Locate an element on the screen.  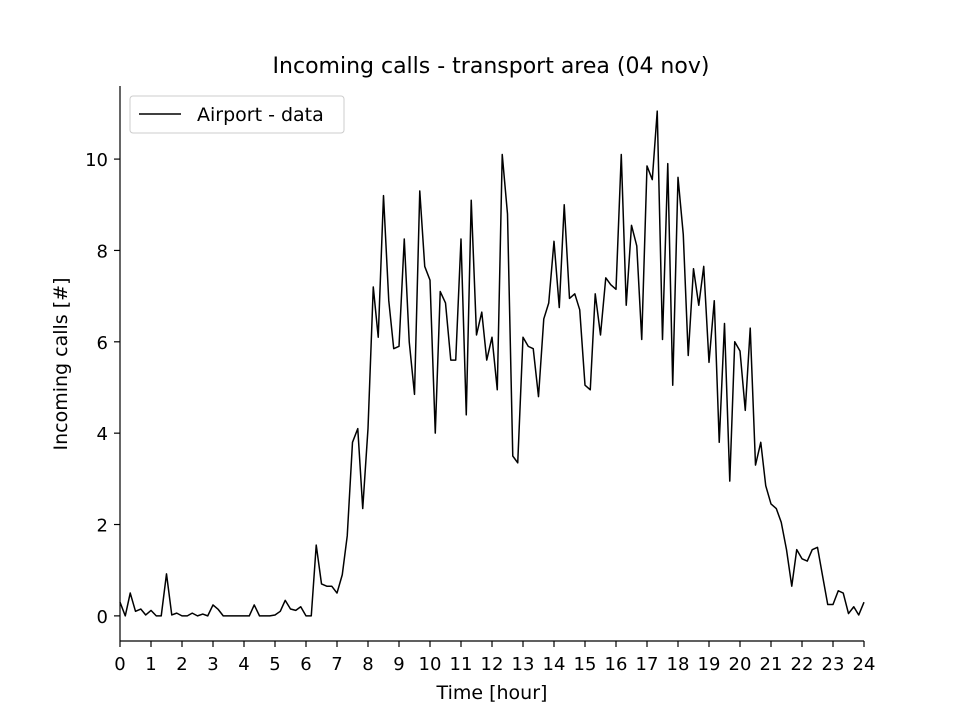
y-tick-label: 6 is located at coordinates (102, 343).